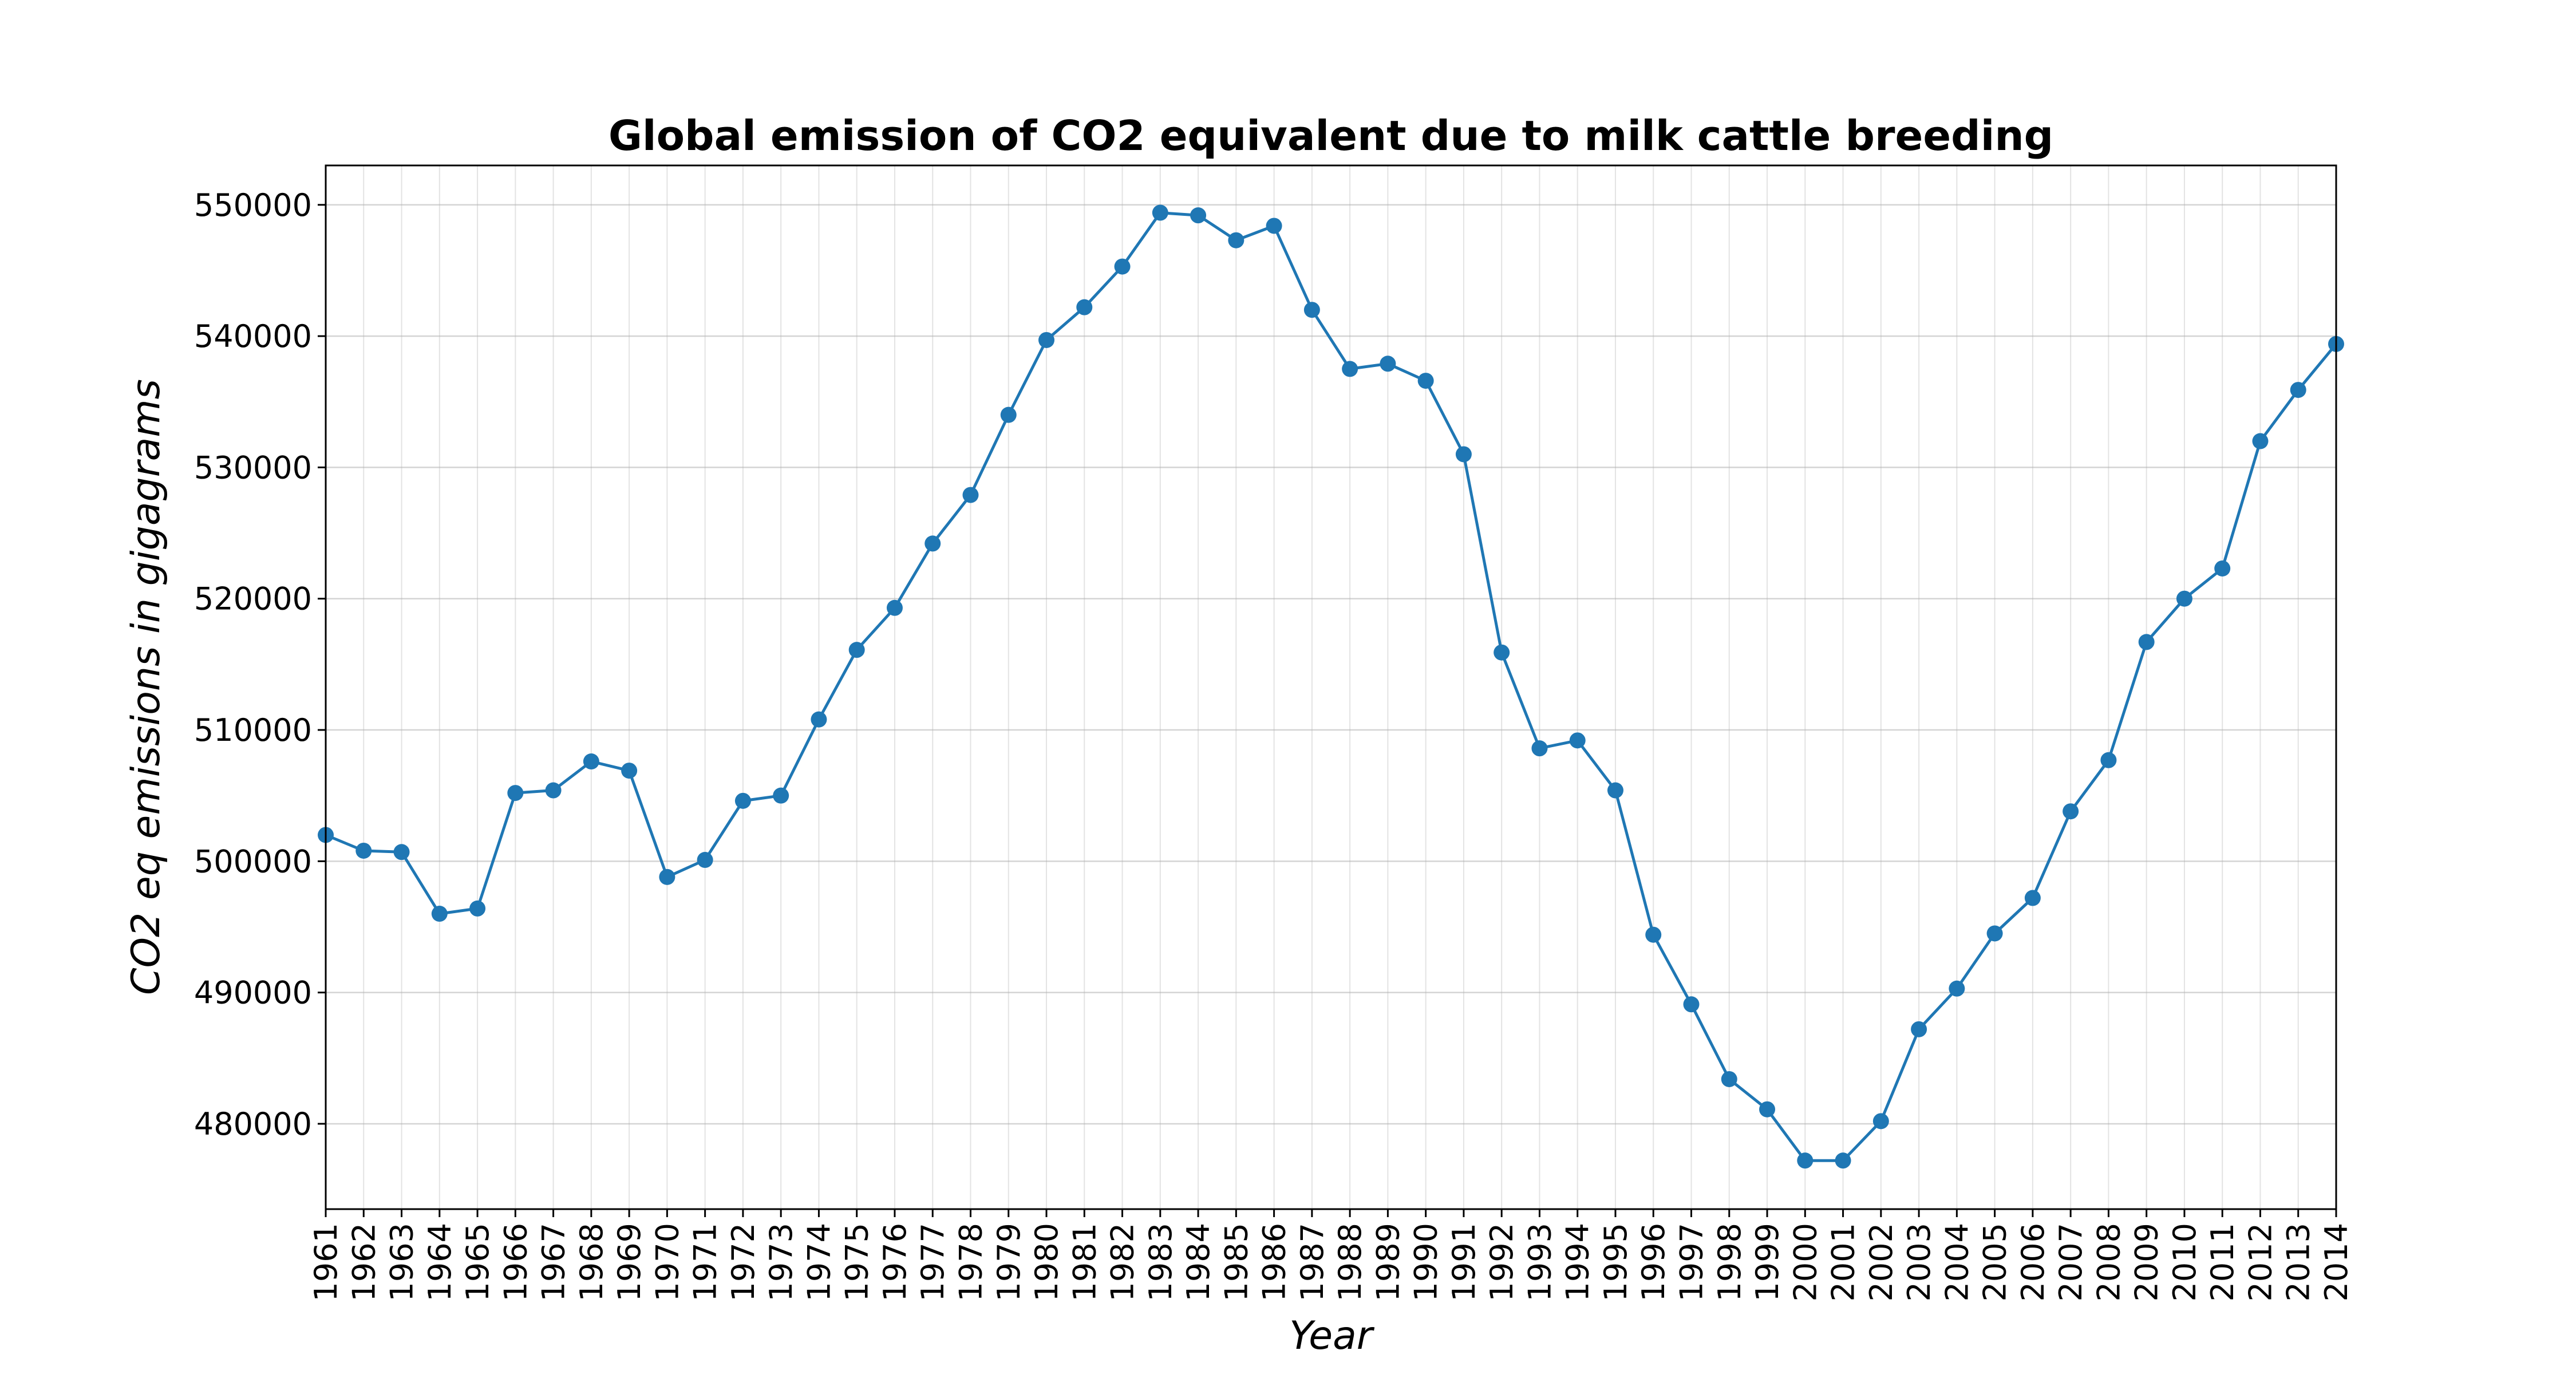  What do you see at coordinates (478, 1262) in the screenshot?
I see `x-tick-label: 1965` at bounding box center [478, 1262].